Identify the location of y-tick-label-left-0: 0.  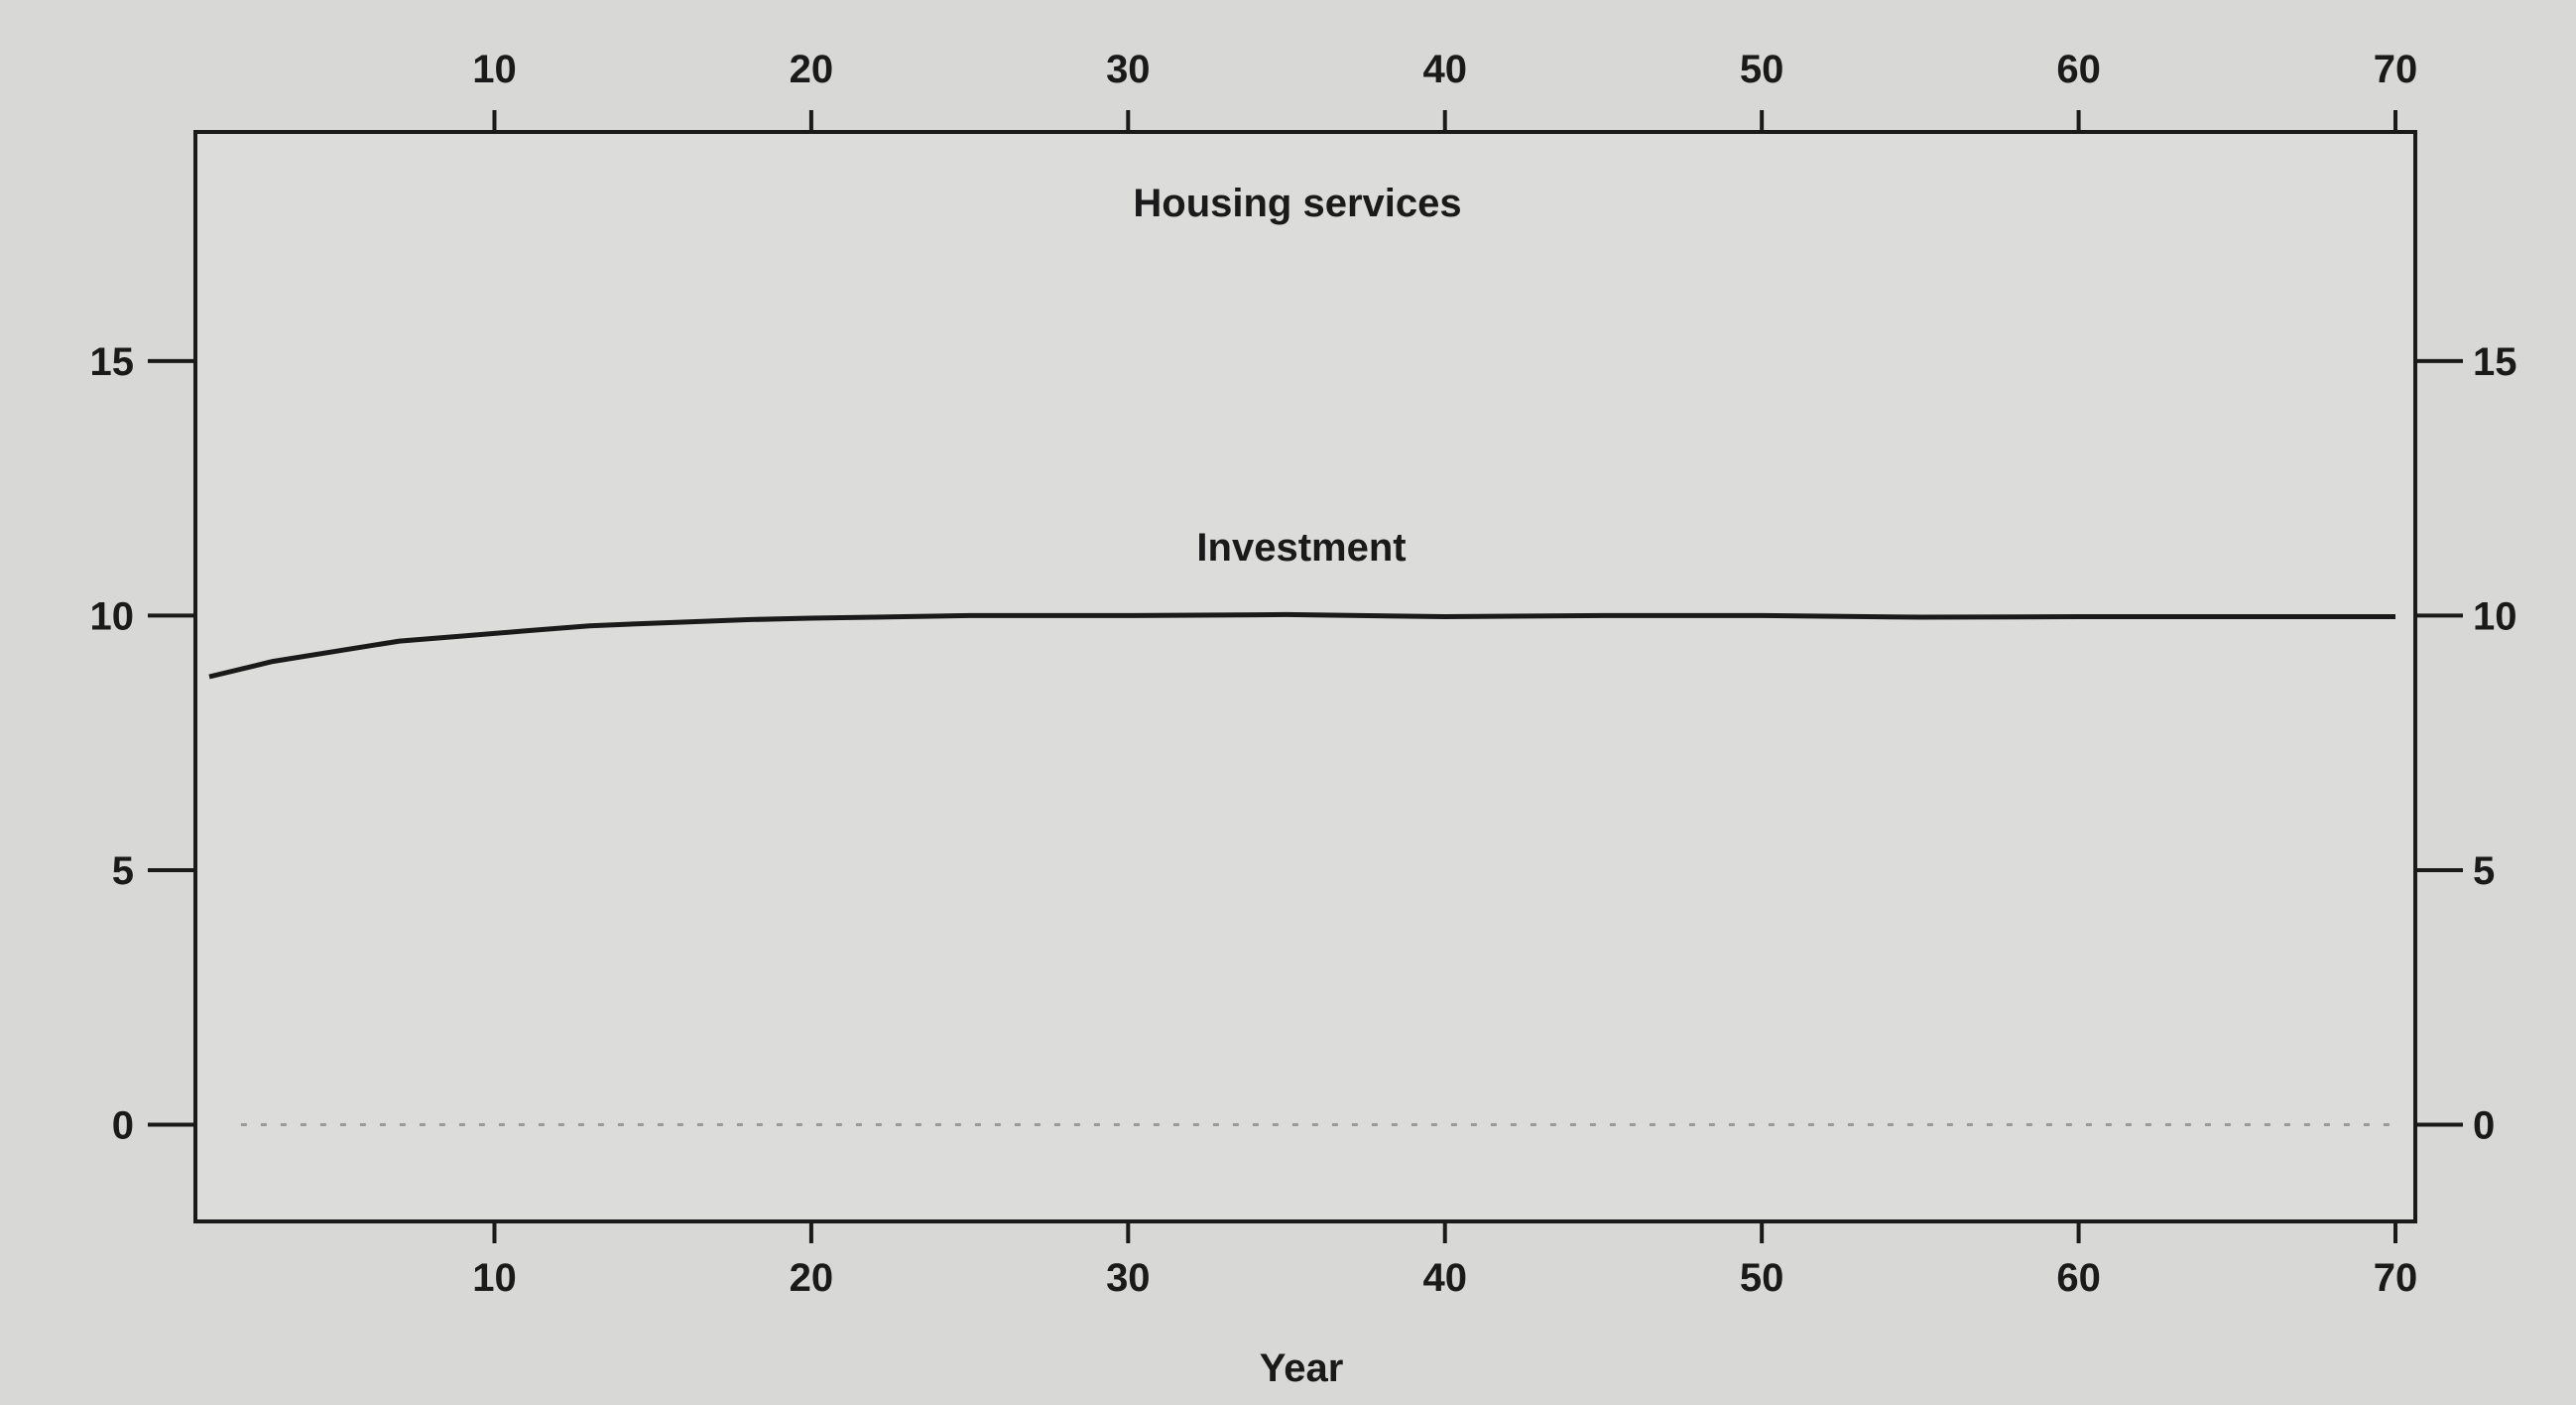
(123, 1126).